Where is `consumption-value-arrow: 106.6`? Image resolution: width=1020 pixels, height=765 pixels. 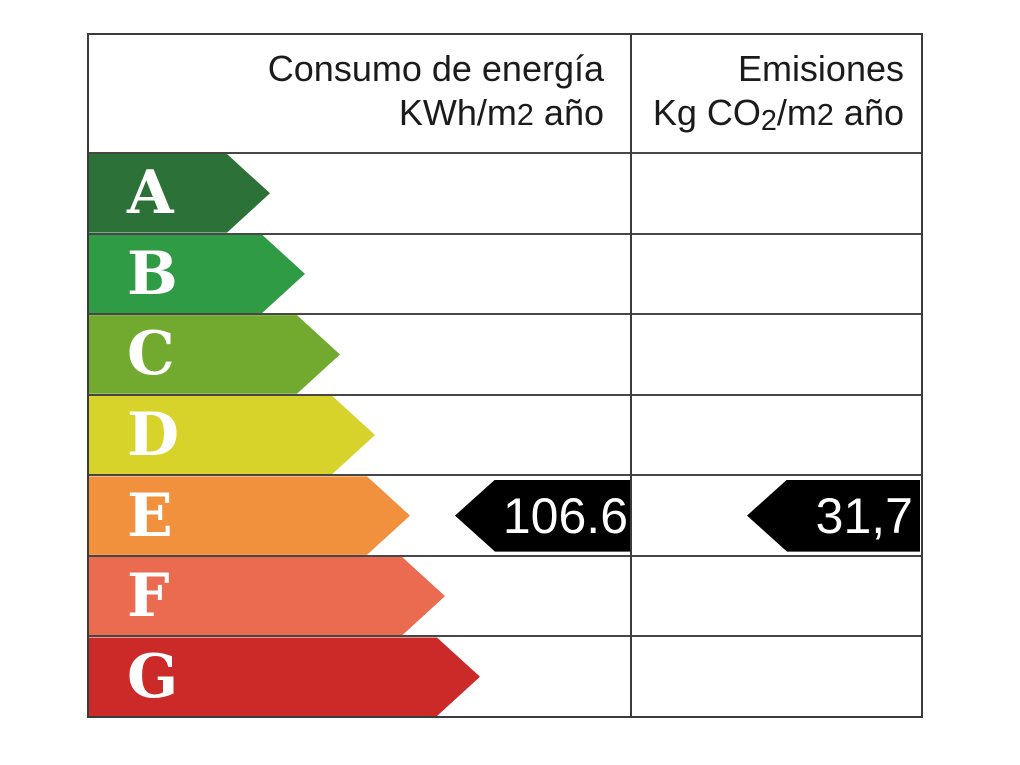
consumption-value-arrow: 106.6 is located at coordinates (543, 515).